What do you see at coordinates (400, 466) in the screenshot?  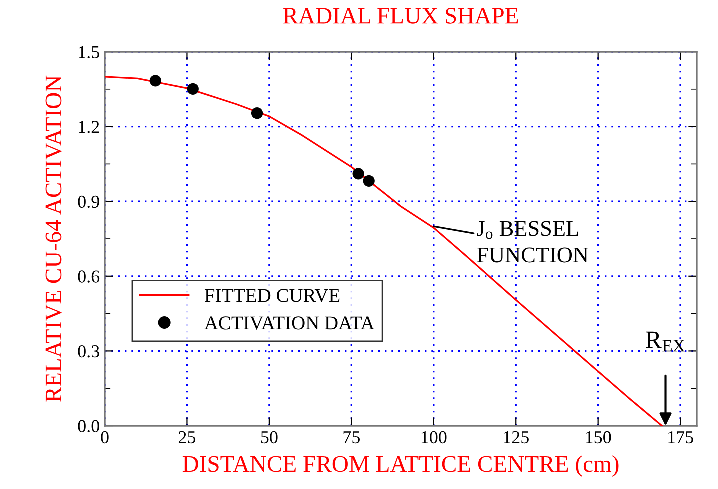 I see `x-axis-title: DISTANCE FROM LATTICE CENTRE (cm)` at bounding box center [400, 466].